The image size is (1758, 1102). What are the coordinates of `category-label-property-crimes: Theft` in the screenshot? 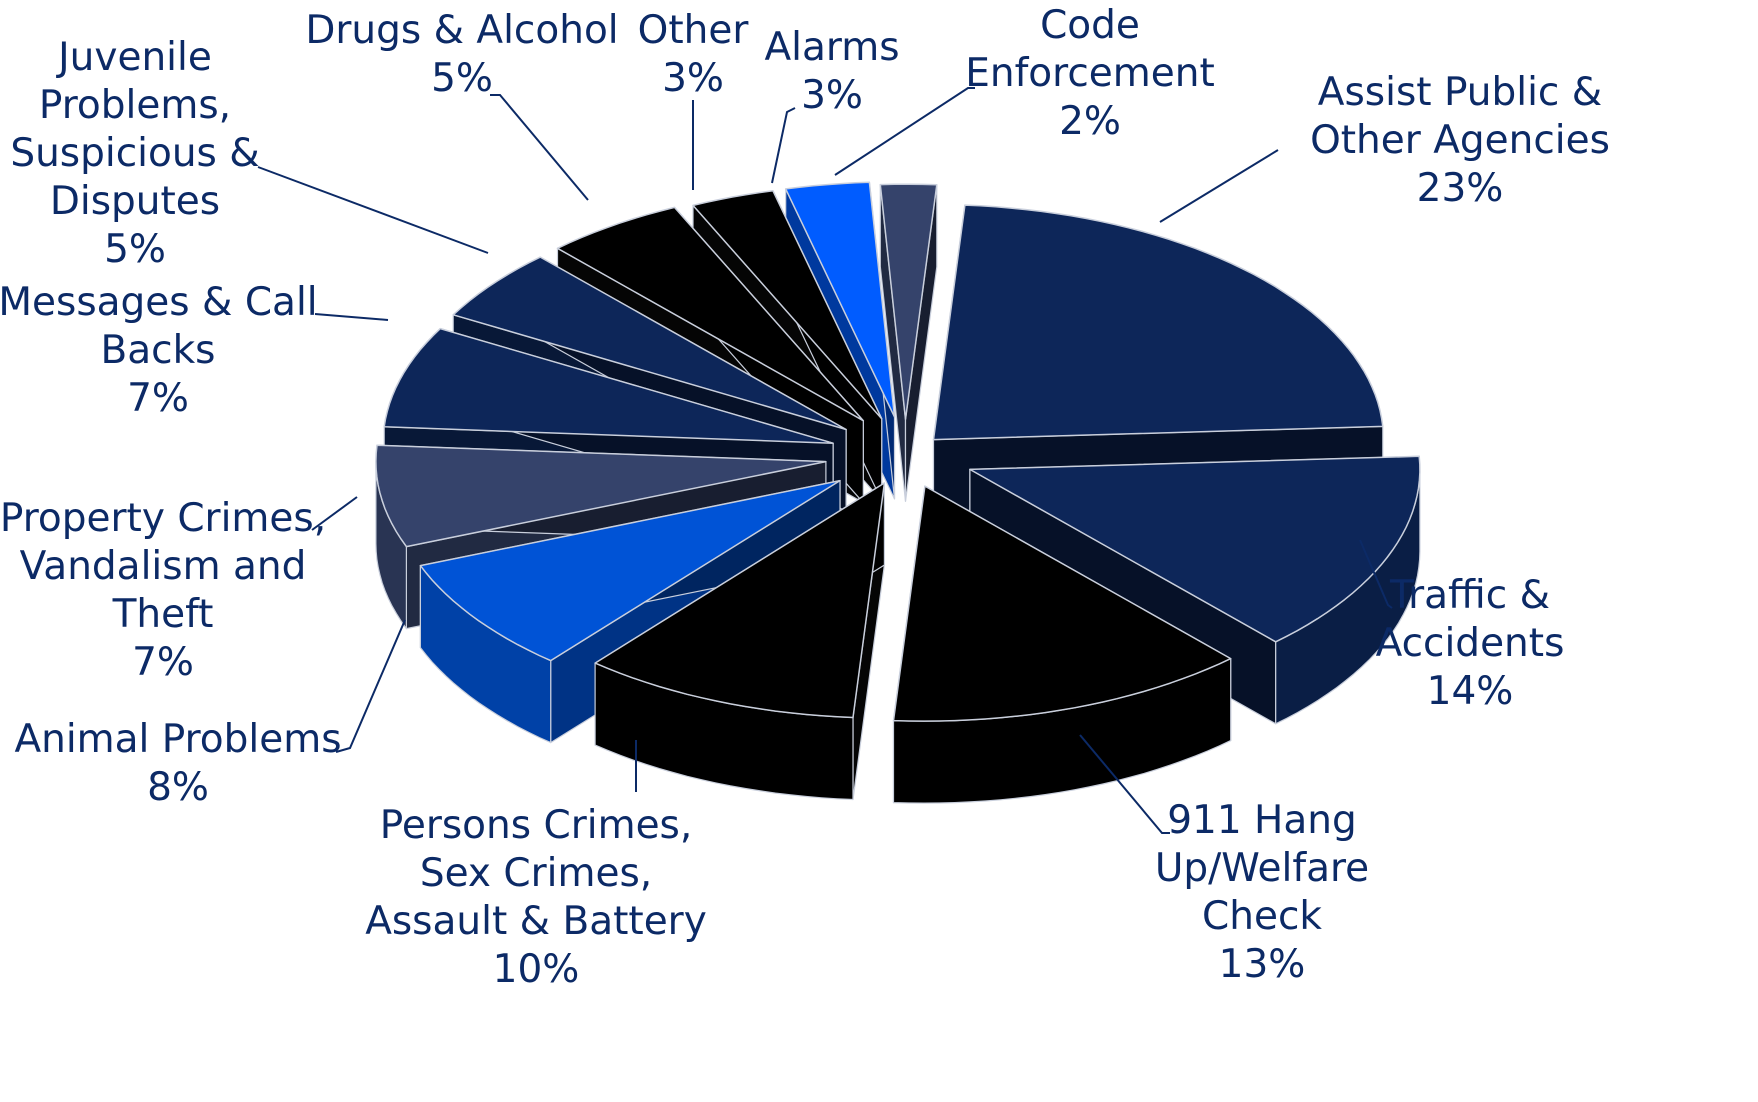 It's located at (163, 614).